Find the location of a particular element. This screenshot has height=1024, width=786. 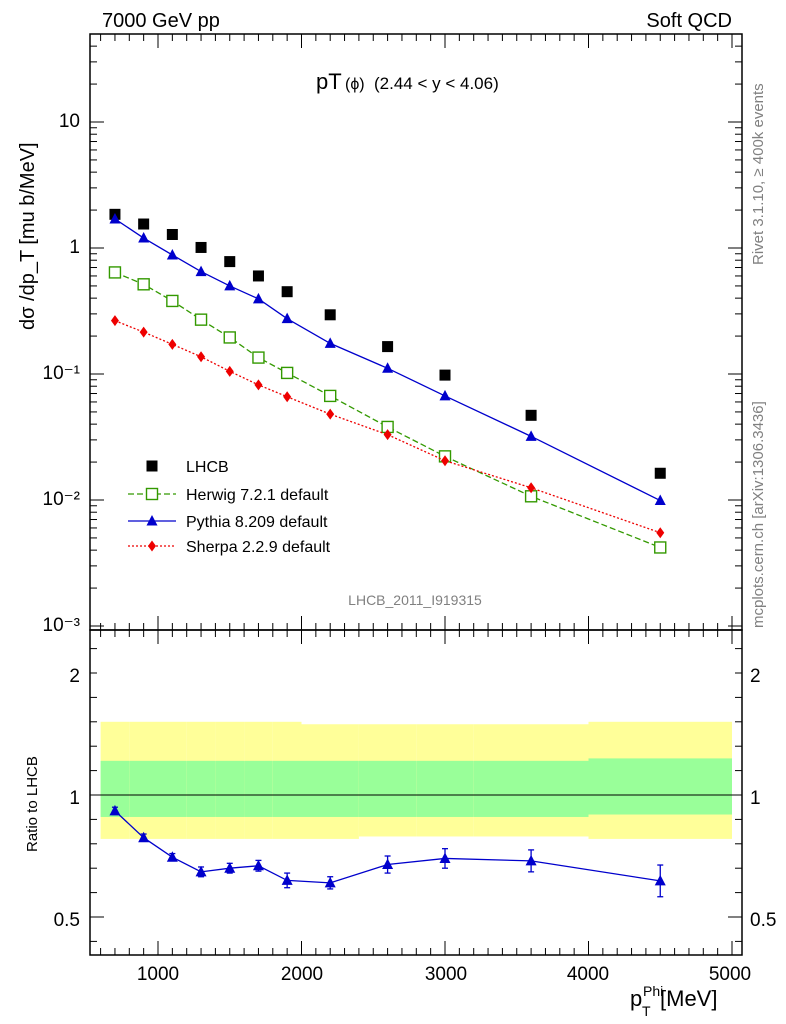

ratio-ytick-2-right: 2 is located at coordinates (755, 676).